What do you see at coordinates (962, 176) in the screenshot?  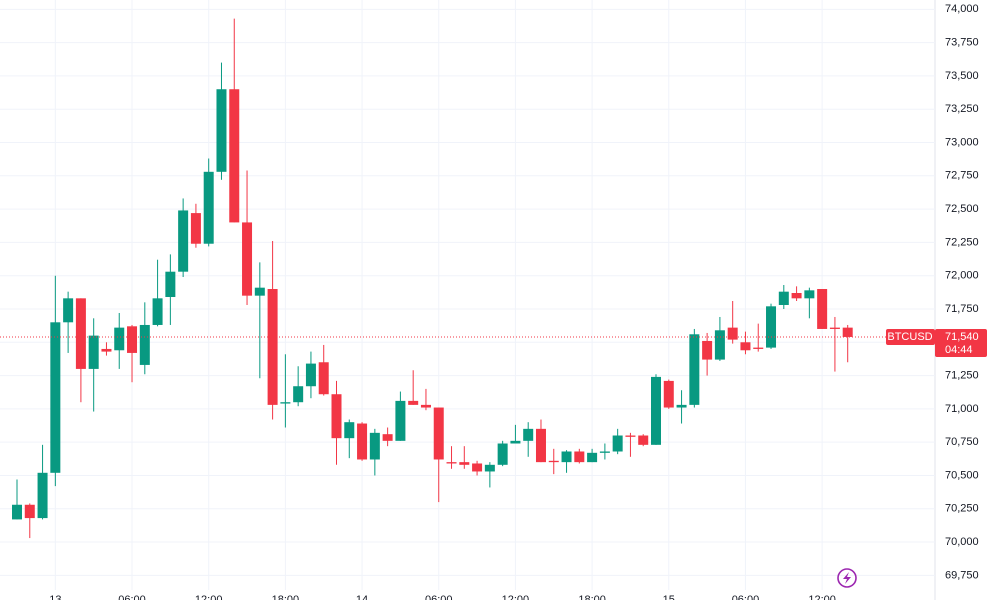 I see `y-tick-label: 72,750` at bounding box center [962, 176].